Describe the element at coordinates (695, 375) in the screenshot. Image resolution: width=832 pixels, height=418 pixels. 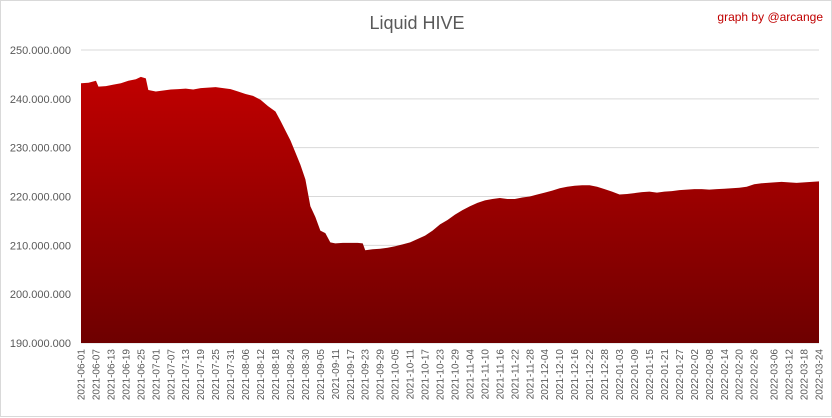
I see `x-tick-label: 2022-02-02` at that location.